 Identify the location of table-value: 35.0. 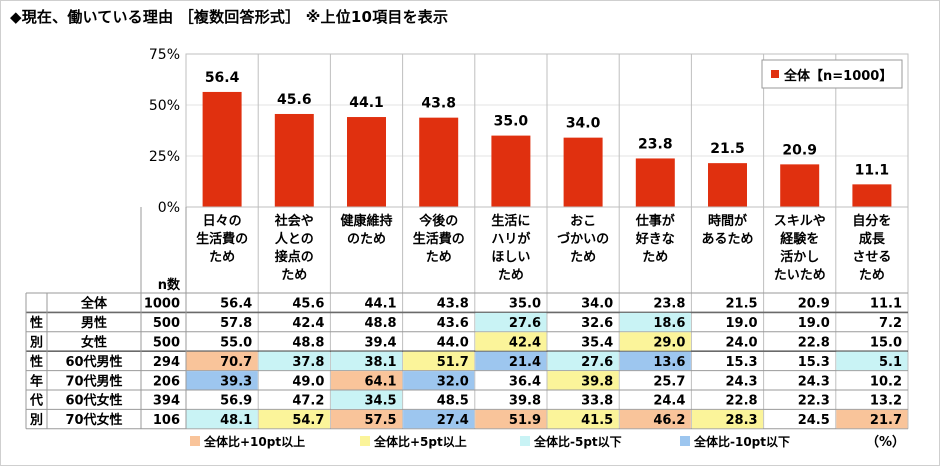
(525, 304).